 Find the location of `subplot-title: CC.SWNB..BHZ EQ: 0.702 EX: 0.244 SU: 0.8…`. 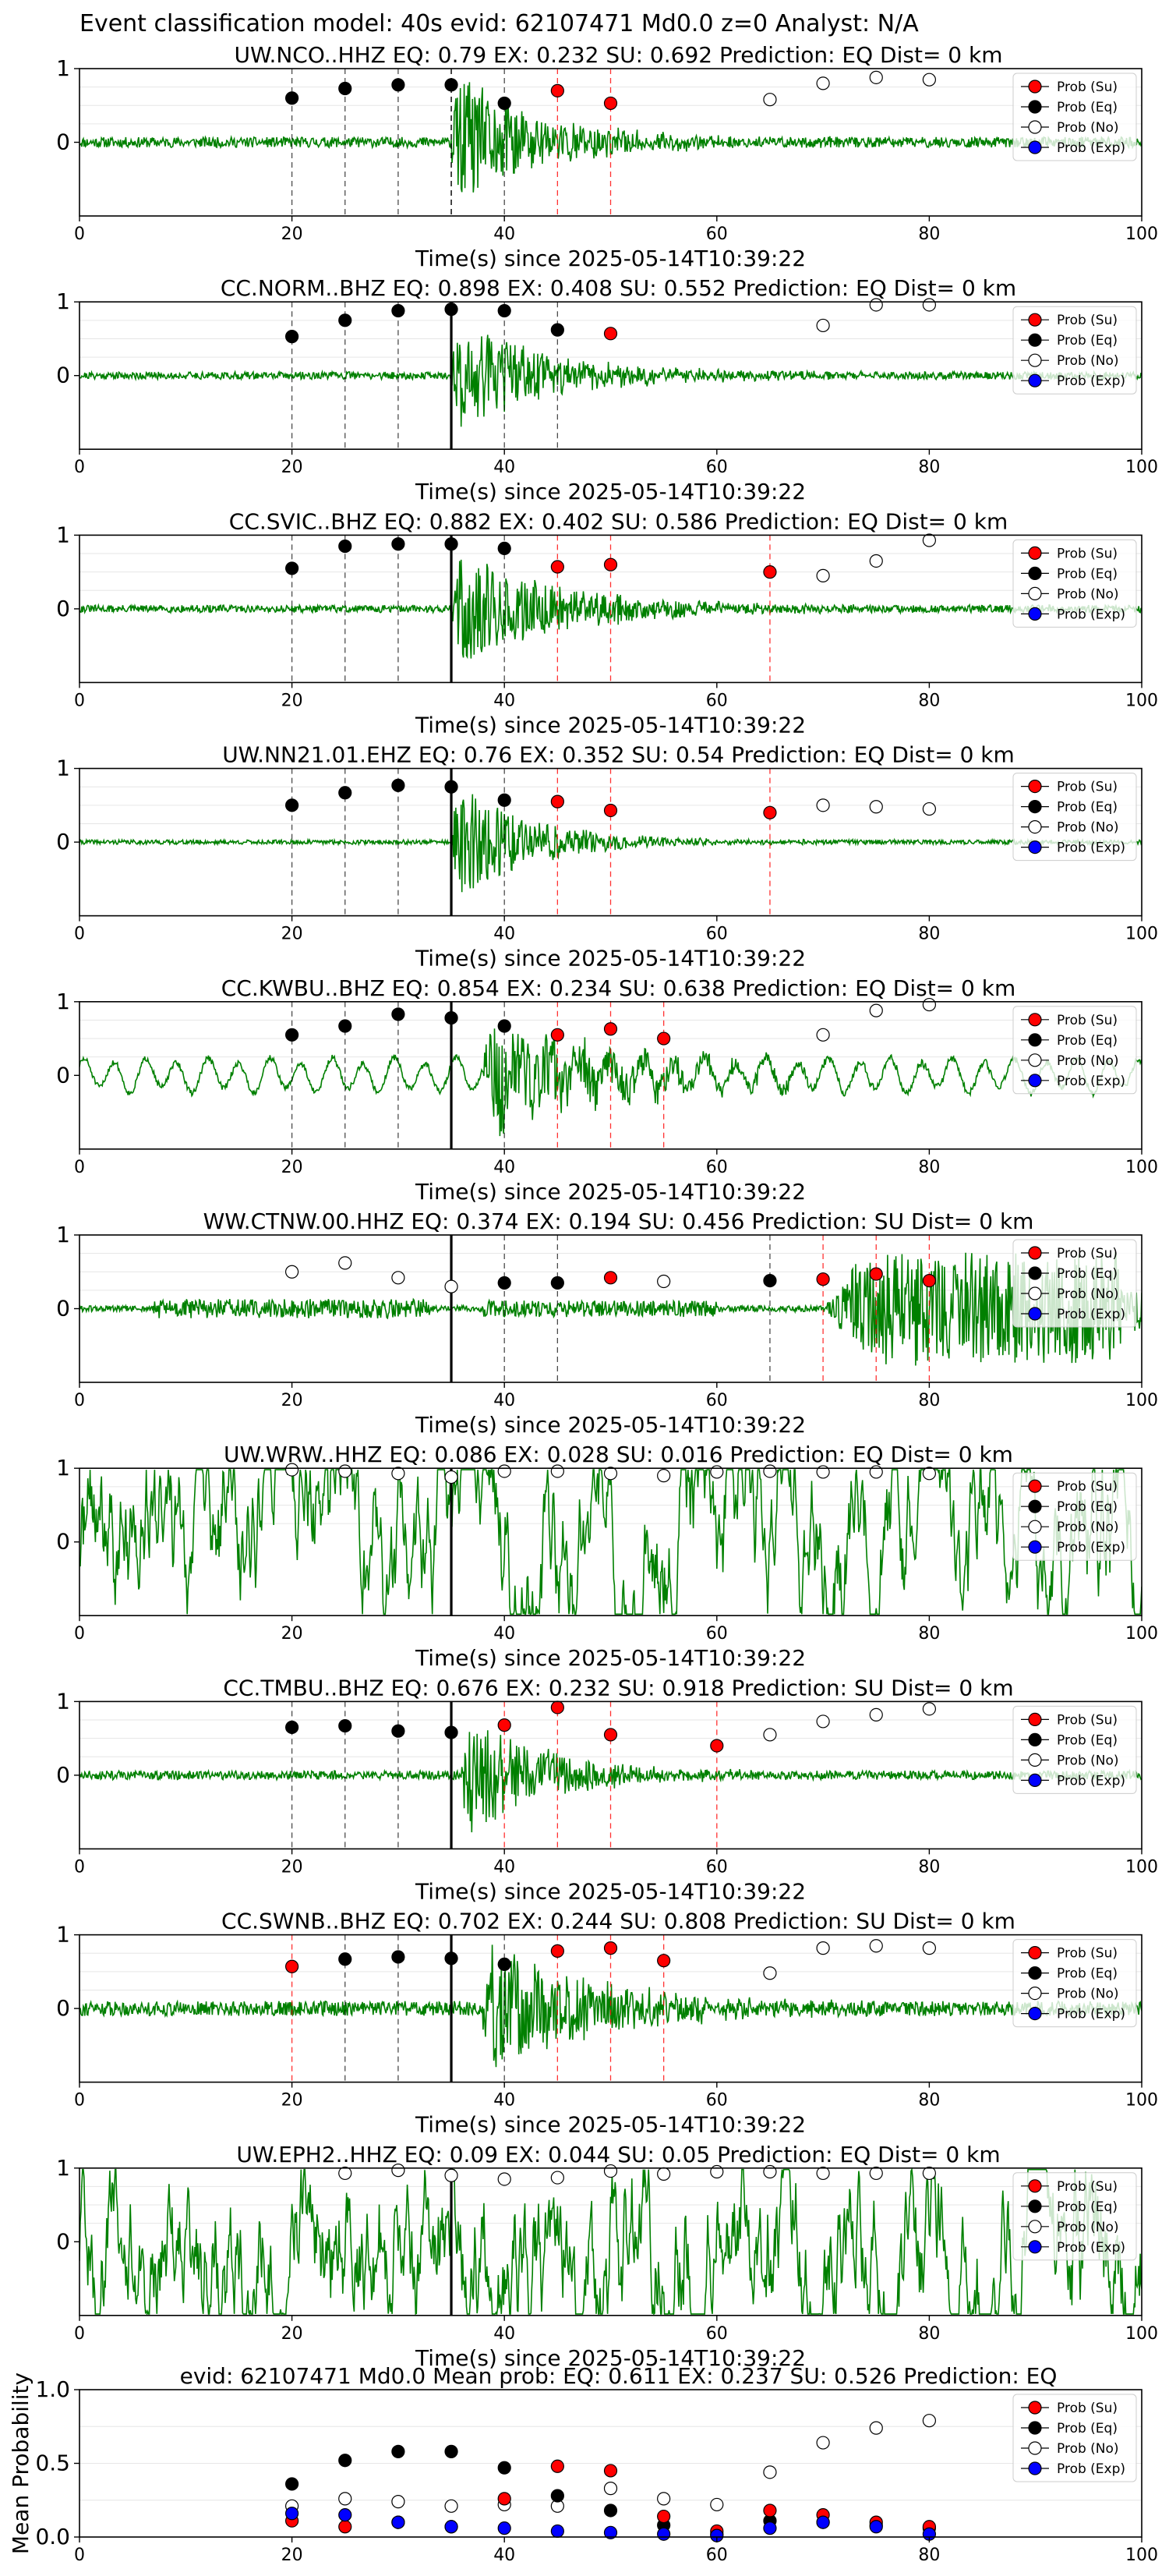

subplot-title: CC.SWNB..BHZ EQ: 0.702 EX: 0.244 SU: 0.8… is located at coordinates (618, 1921).